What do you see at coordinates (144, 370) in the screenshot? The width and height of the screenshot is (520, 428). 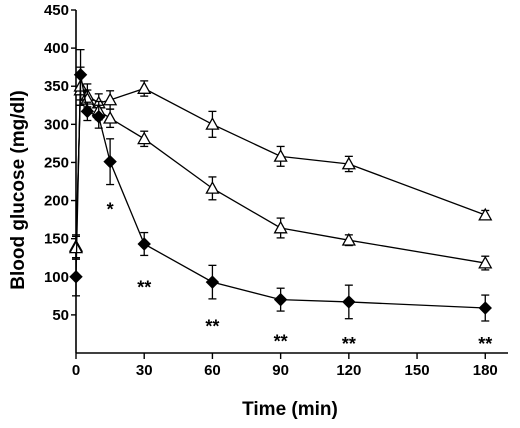 I see `x-tick-label: 30` at bounding box center [144, 370].